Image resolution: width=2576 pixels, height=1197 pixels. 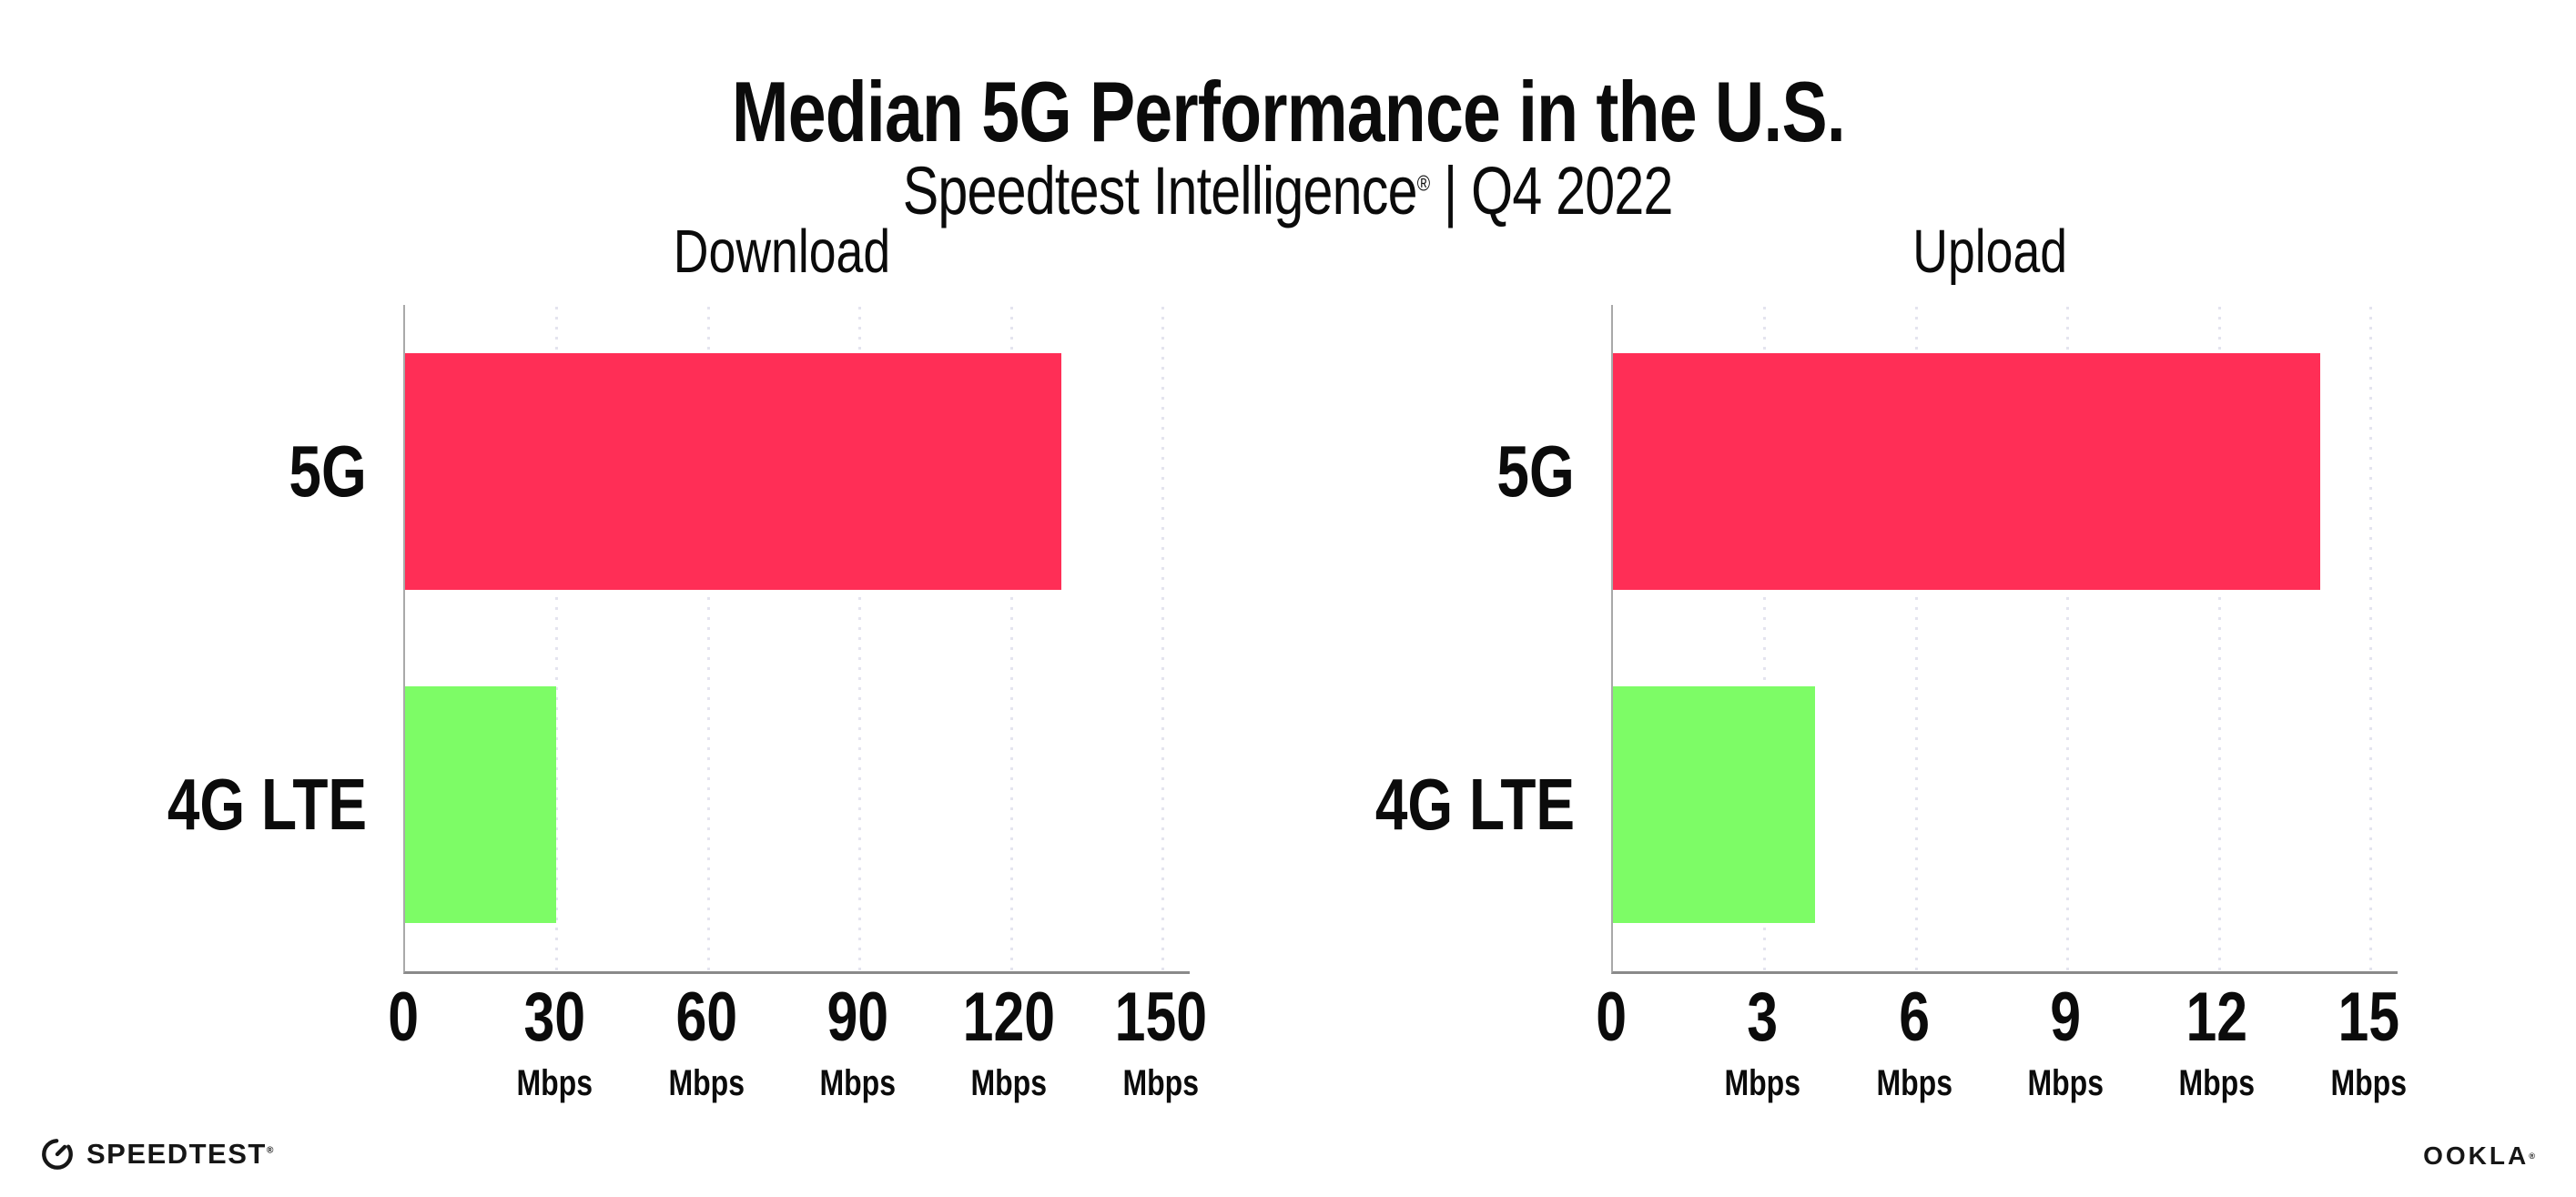 What do you see at coordinates (57, 1154) in the screenshot?
I see `speedtest-gauge-icon` at bounding box center [57, 1154].